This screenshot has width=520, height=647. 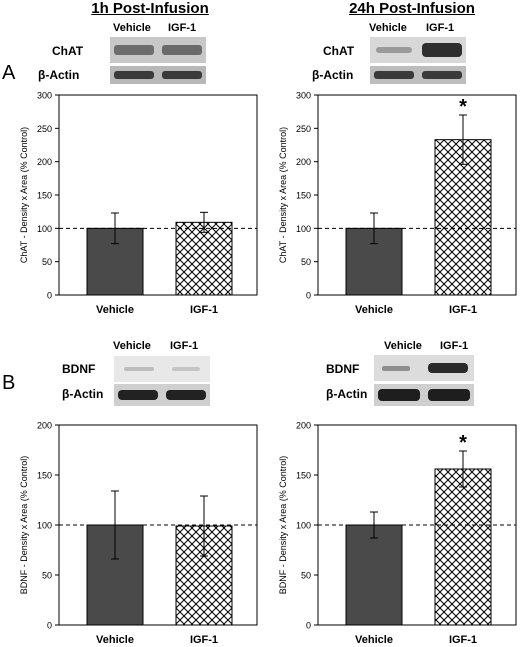 I want to click on chart-a2-ytick-label: 250, so click(x=303, y=129).